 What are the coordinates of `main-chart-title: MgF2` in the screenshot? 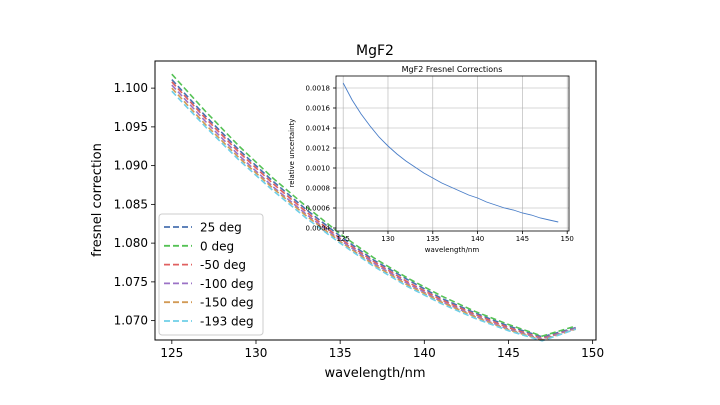 It's located at (375, 51).